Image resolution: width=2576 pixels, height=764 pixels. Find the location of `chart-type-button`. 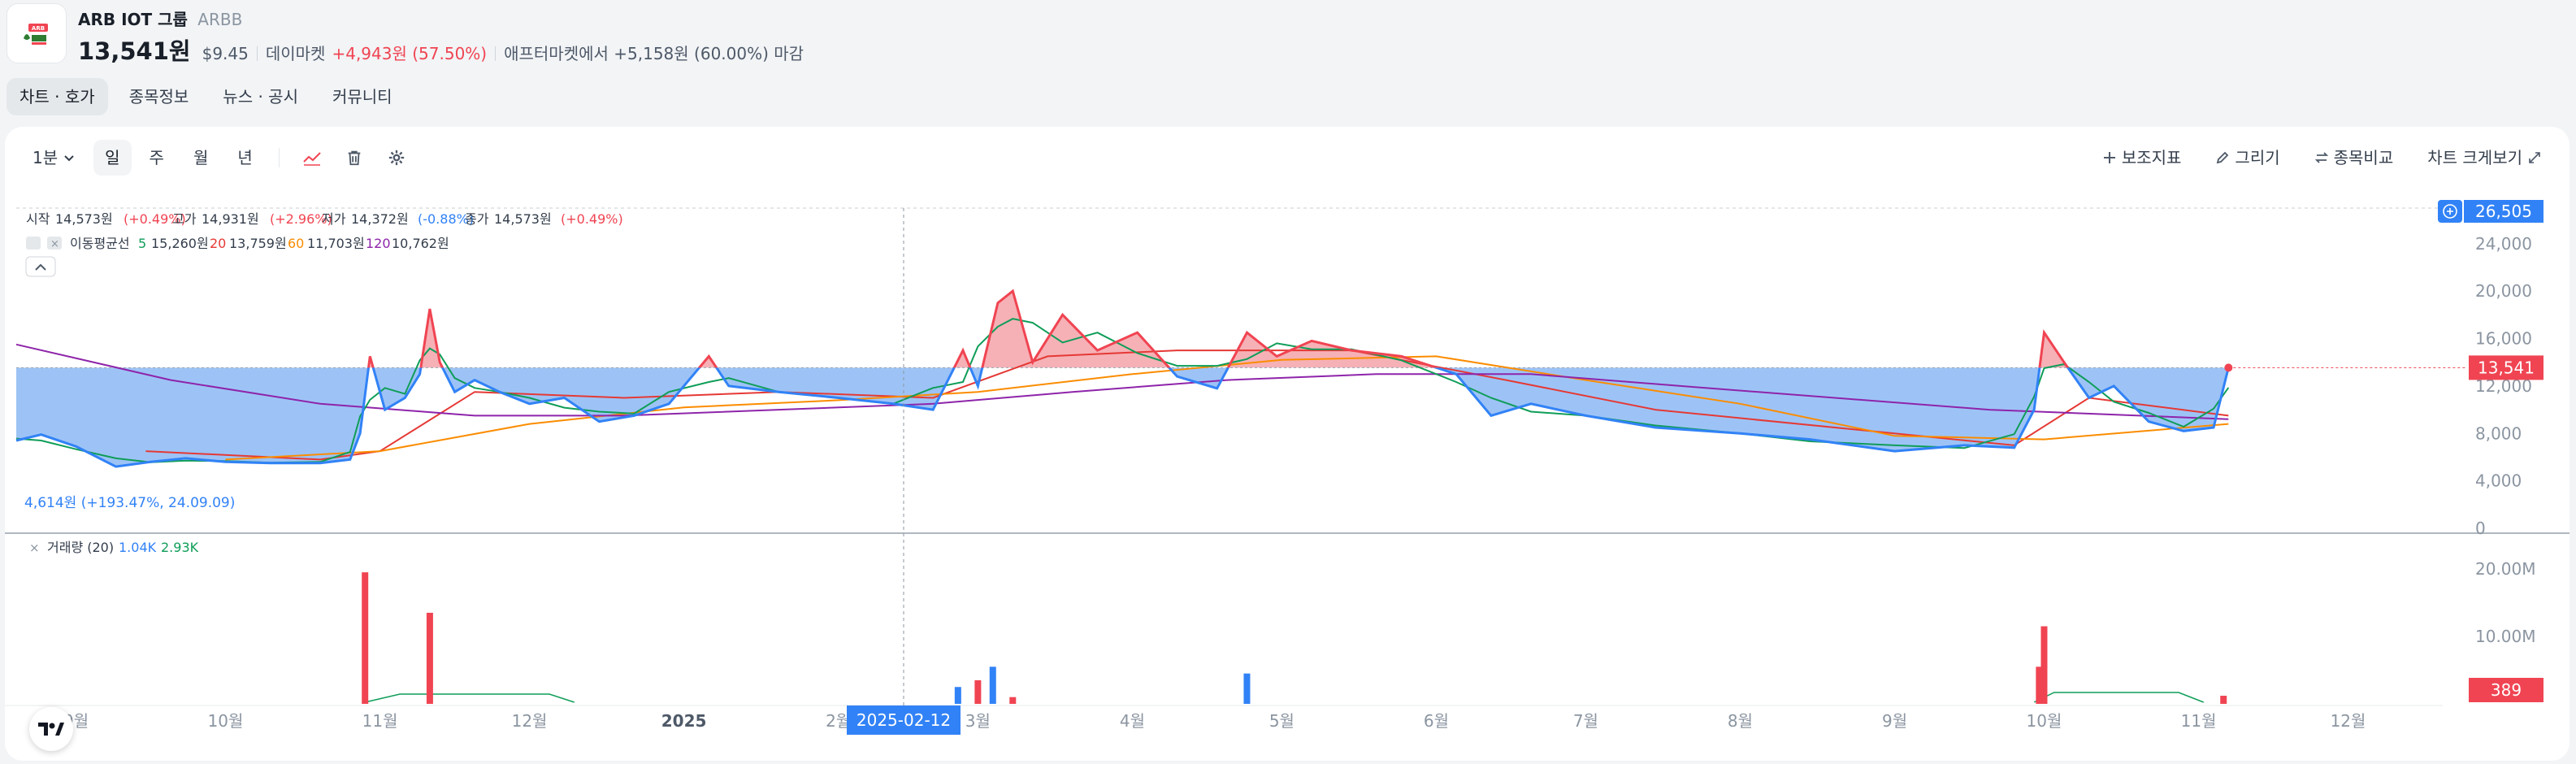

chart-type-button is located at coordinates (312, 158).